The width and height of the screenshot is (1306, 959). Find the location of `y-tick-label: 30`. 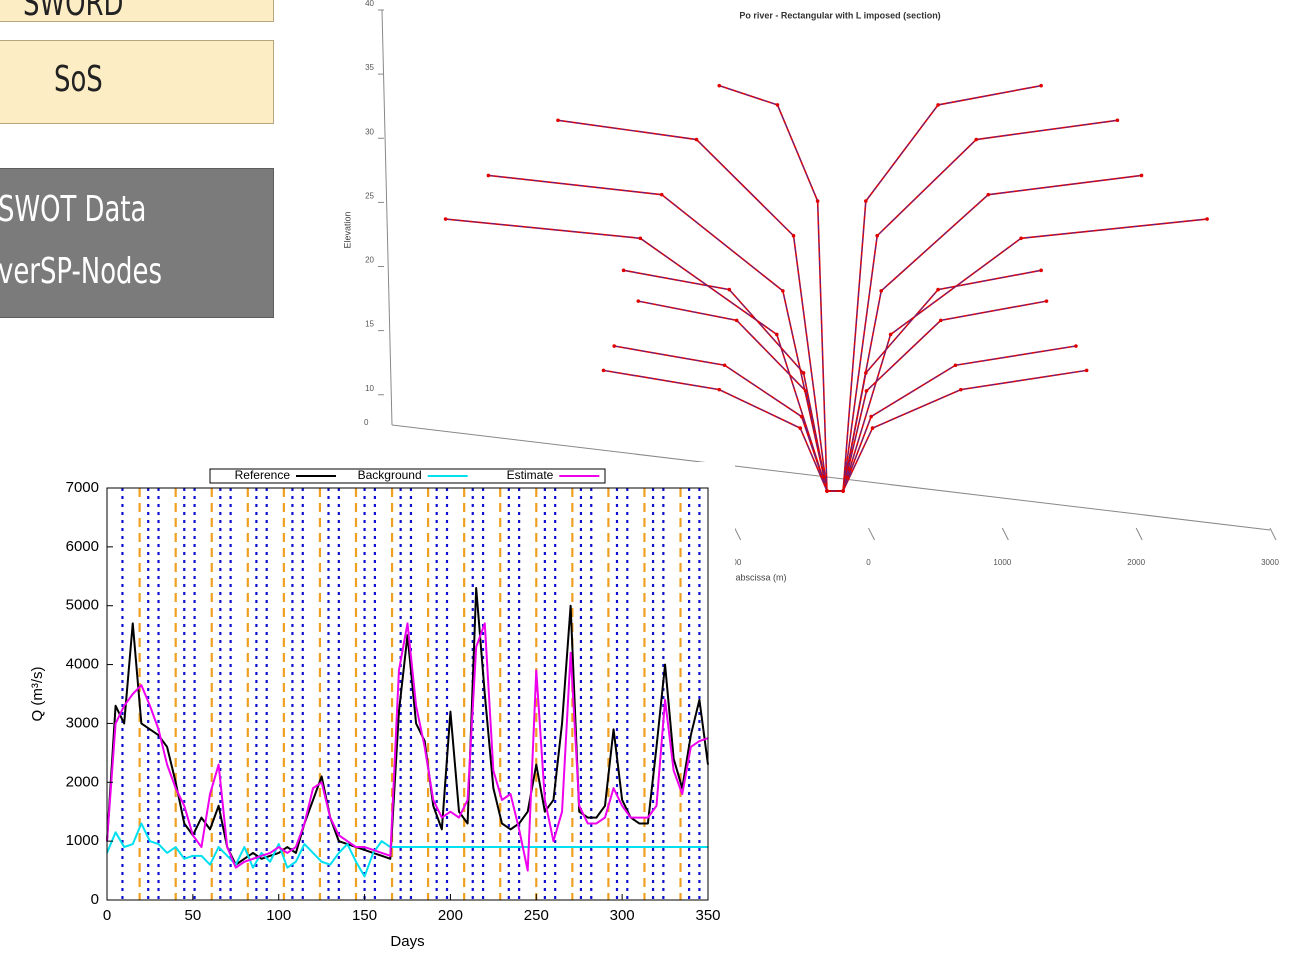

y-tick-label: 30 is located at coordinates (369, 131).